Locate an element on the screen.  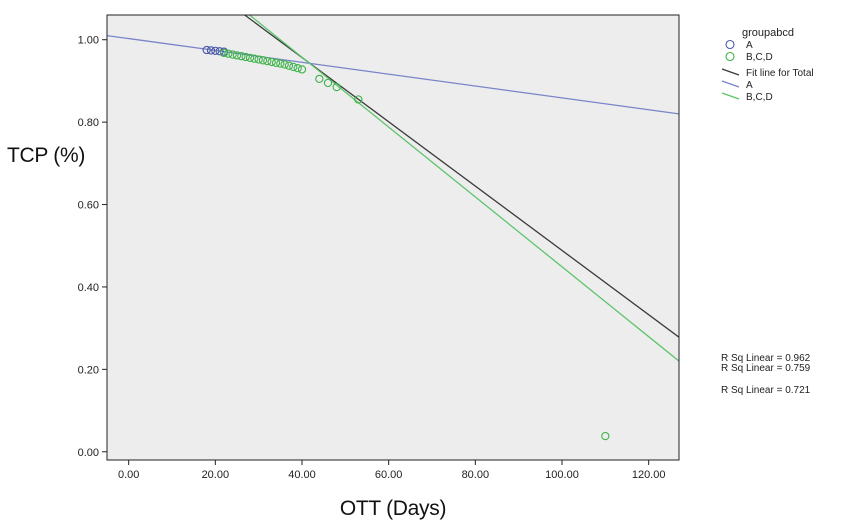
y-axis-title: TCP (%) is located at coordinates (46, 155).